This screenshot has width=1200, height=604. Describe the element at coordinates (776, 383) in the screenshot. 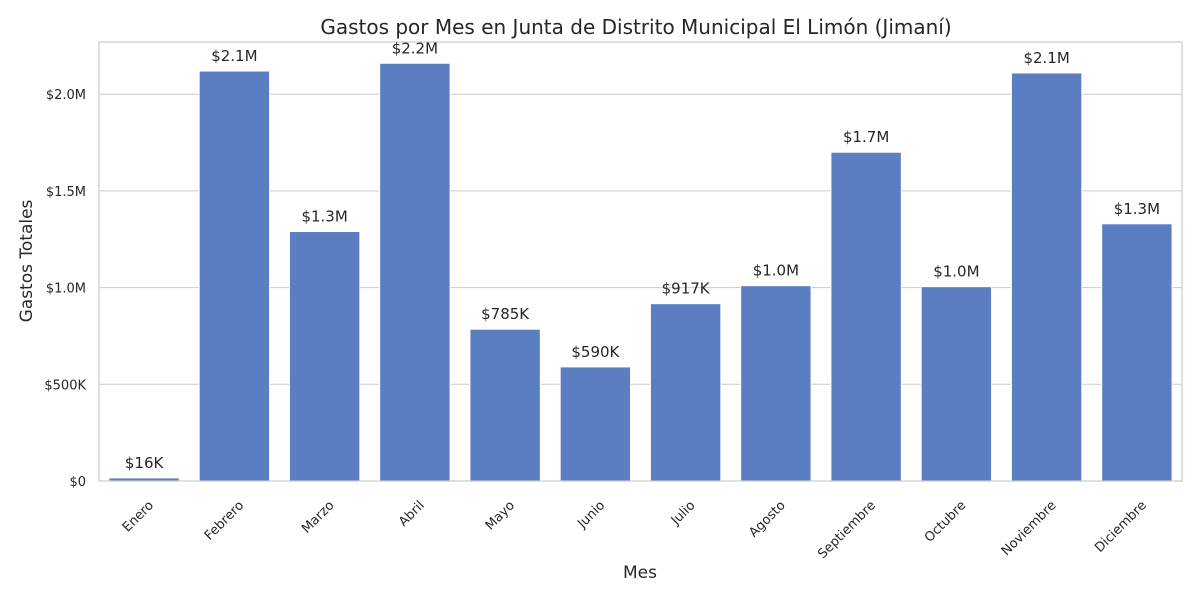

I see `bar-agosto` at that location.